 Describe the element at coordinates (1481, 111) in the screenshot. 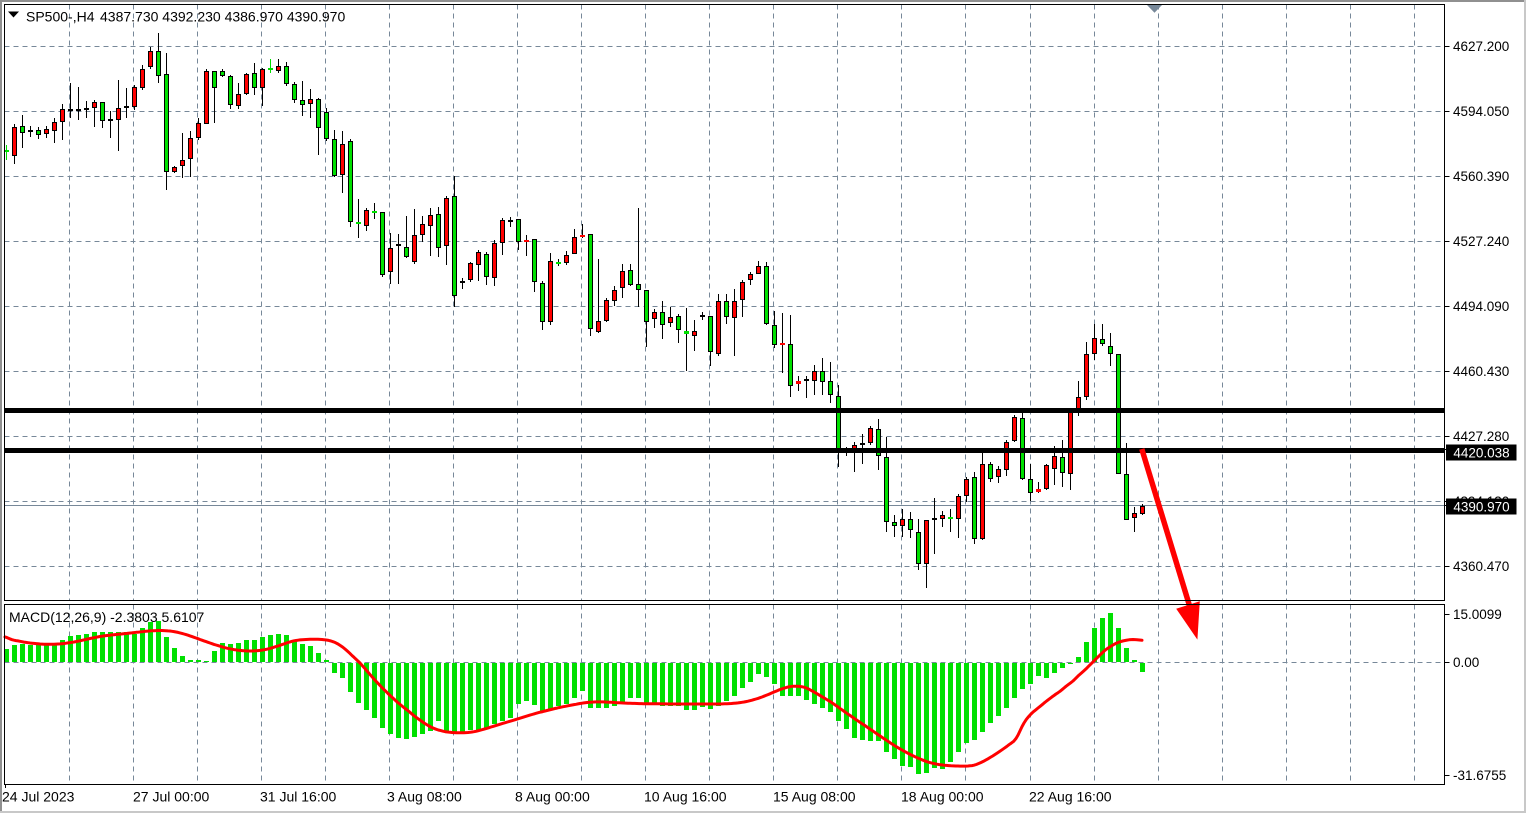

I see `svg-text: 4594.050` at that location.